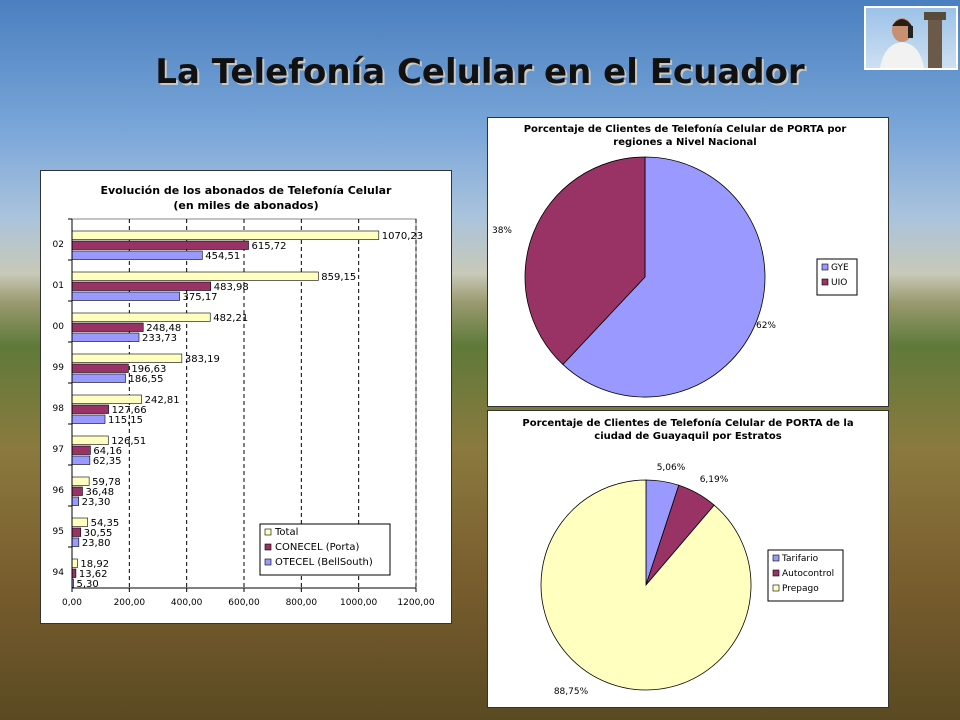 This screenshot has width=960, height=720. What do you see at coordinates (58, 450) in the screenshot?
I see `category-label: 97` at bounding box center [58, 450].